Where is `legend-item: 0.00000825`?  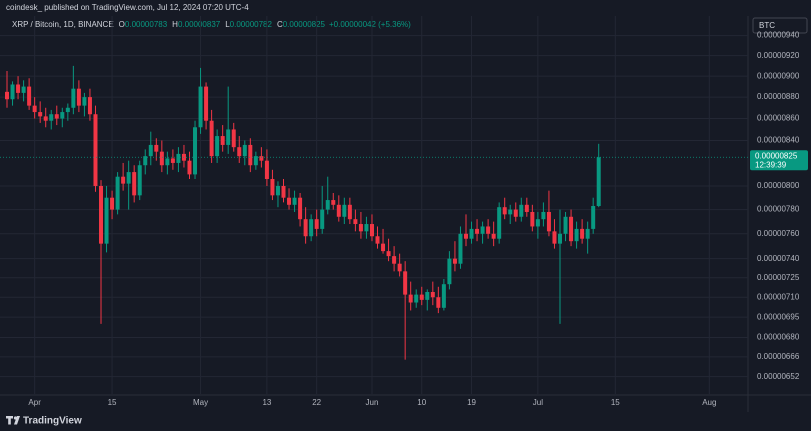 legend-item: 0.00000825 is located at coordinates (304, 24).